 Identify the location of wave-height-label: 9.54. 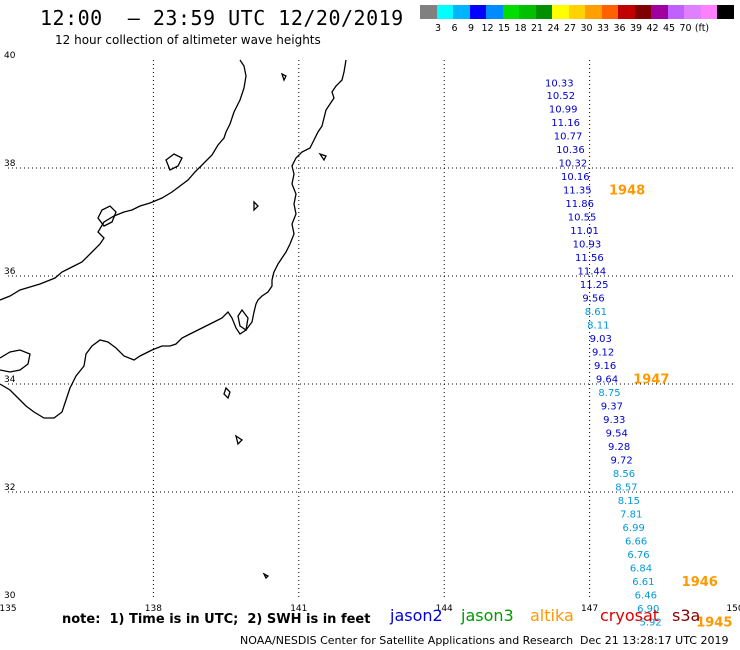
(617, 434).